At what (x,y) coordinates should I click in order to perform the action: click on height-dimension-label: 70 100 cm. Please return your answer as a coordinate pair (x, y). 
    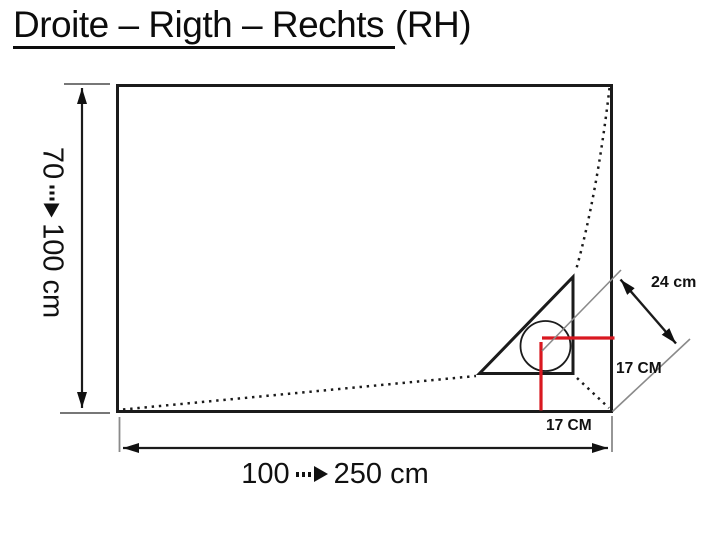
    Looking at the image, I should click on (52, 233).